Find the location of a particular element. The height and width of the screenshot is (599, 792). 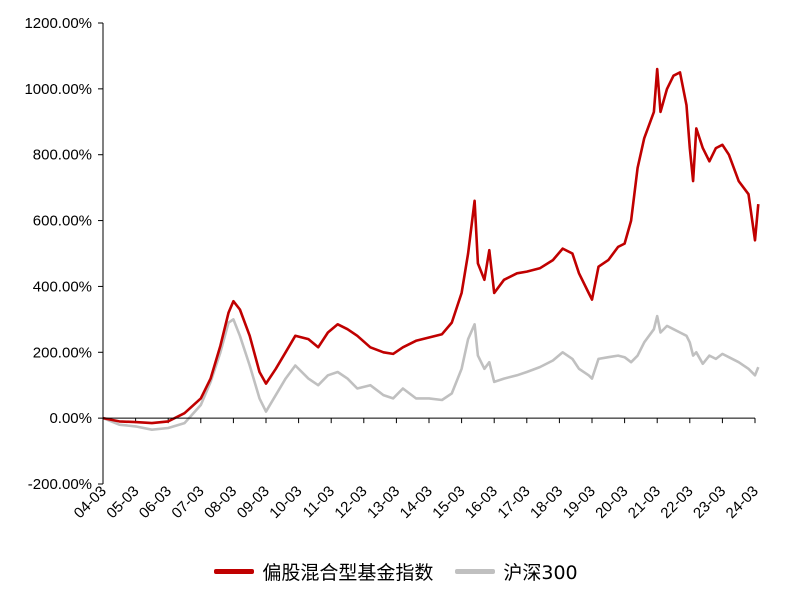

legend-label-csi300: 沪深300 is located at coordinates (540, 572).